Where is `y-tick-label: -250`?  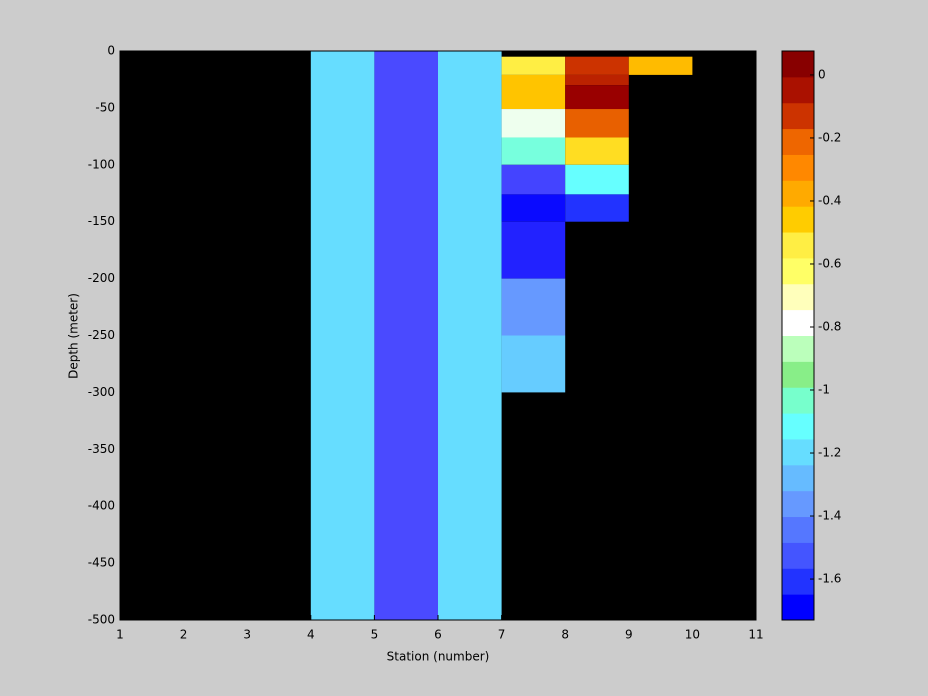 y-tick-label: -250 is located at coordinates (101, 335).